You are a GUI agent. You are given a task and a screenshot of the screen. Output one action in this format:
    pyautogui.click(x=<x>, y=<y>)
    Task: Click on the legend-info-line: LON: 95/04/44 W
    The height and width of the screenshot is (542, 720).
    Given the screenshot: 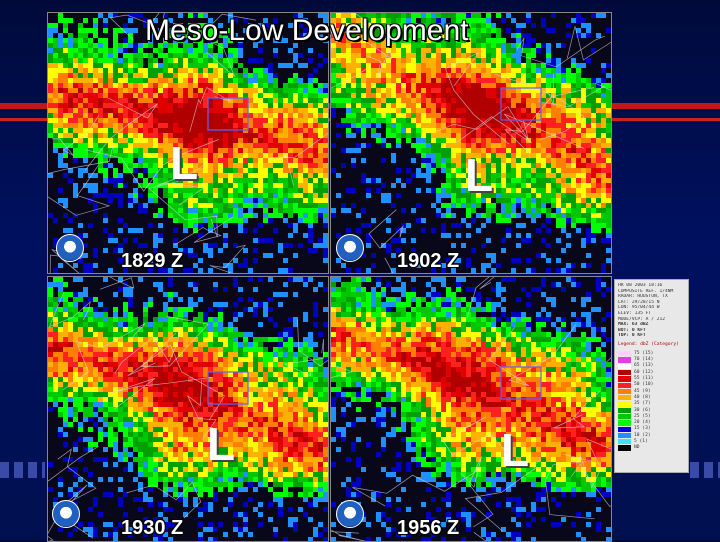 What is the action you would take?
    pyautogui.click(x=639, y=308)
    